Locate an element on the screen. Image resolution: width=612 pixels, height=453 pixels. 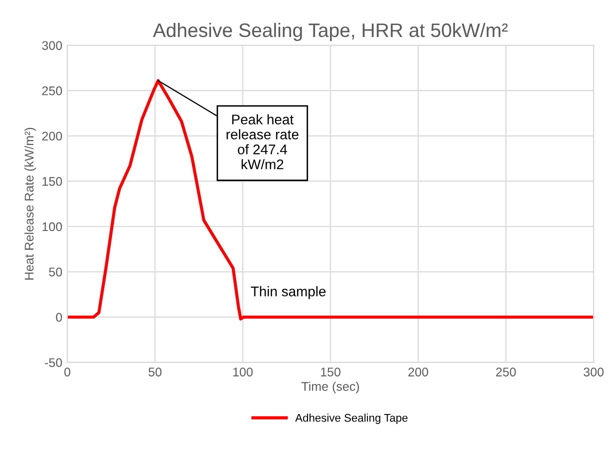
y-tick-label: 100 is located at coordinates (52, 227).